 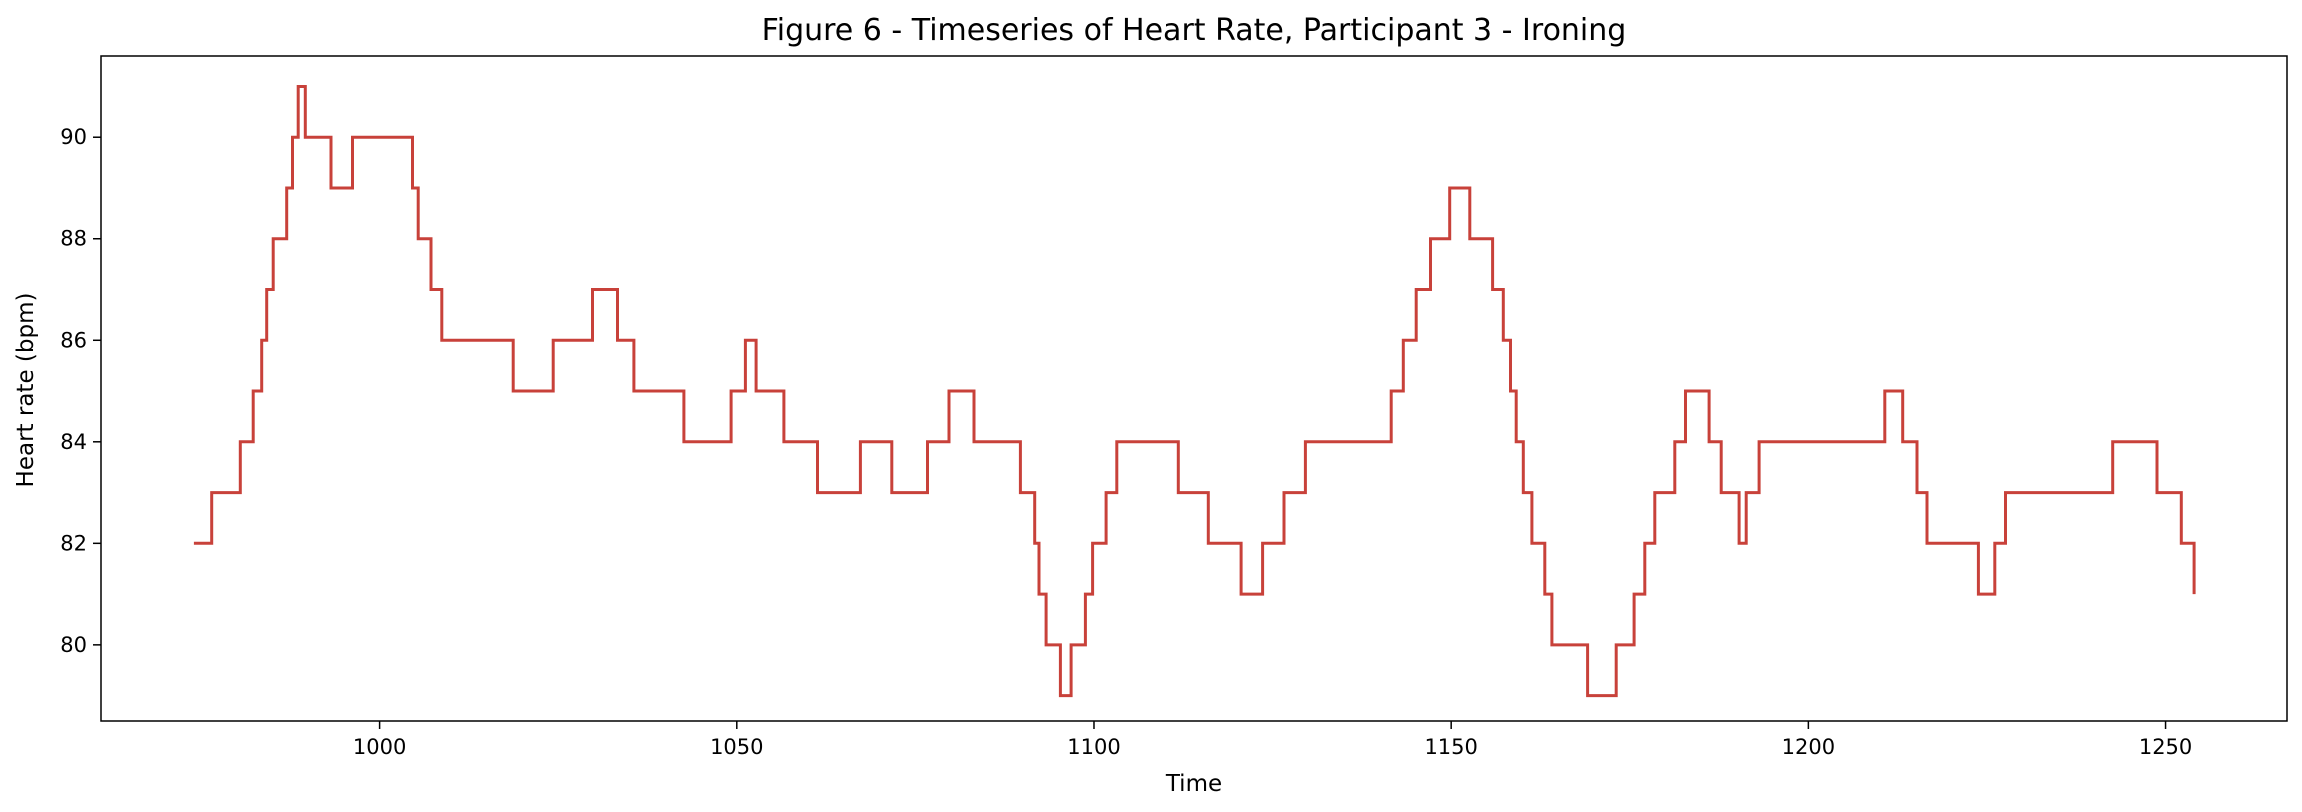 What do you see at coordinates (73, 442) in the screenshot?
I see `y-tick-label: 84` at bounding box center [73, 442].